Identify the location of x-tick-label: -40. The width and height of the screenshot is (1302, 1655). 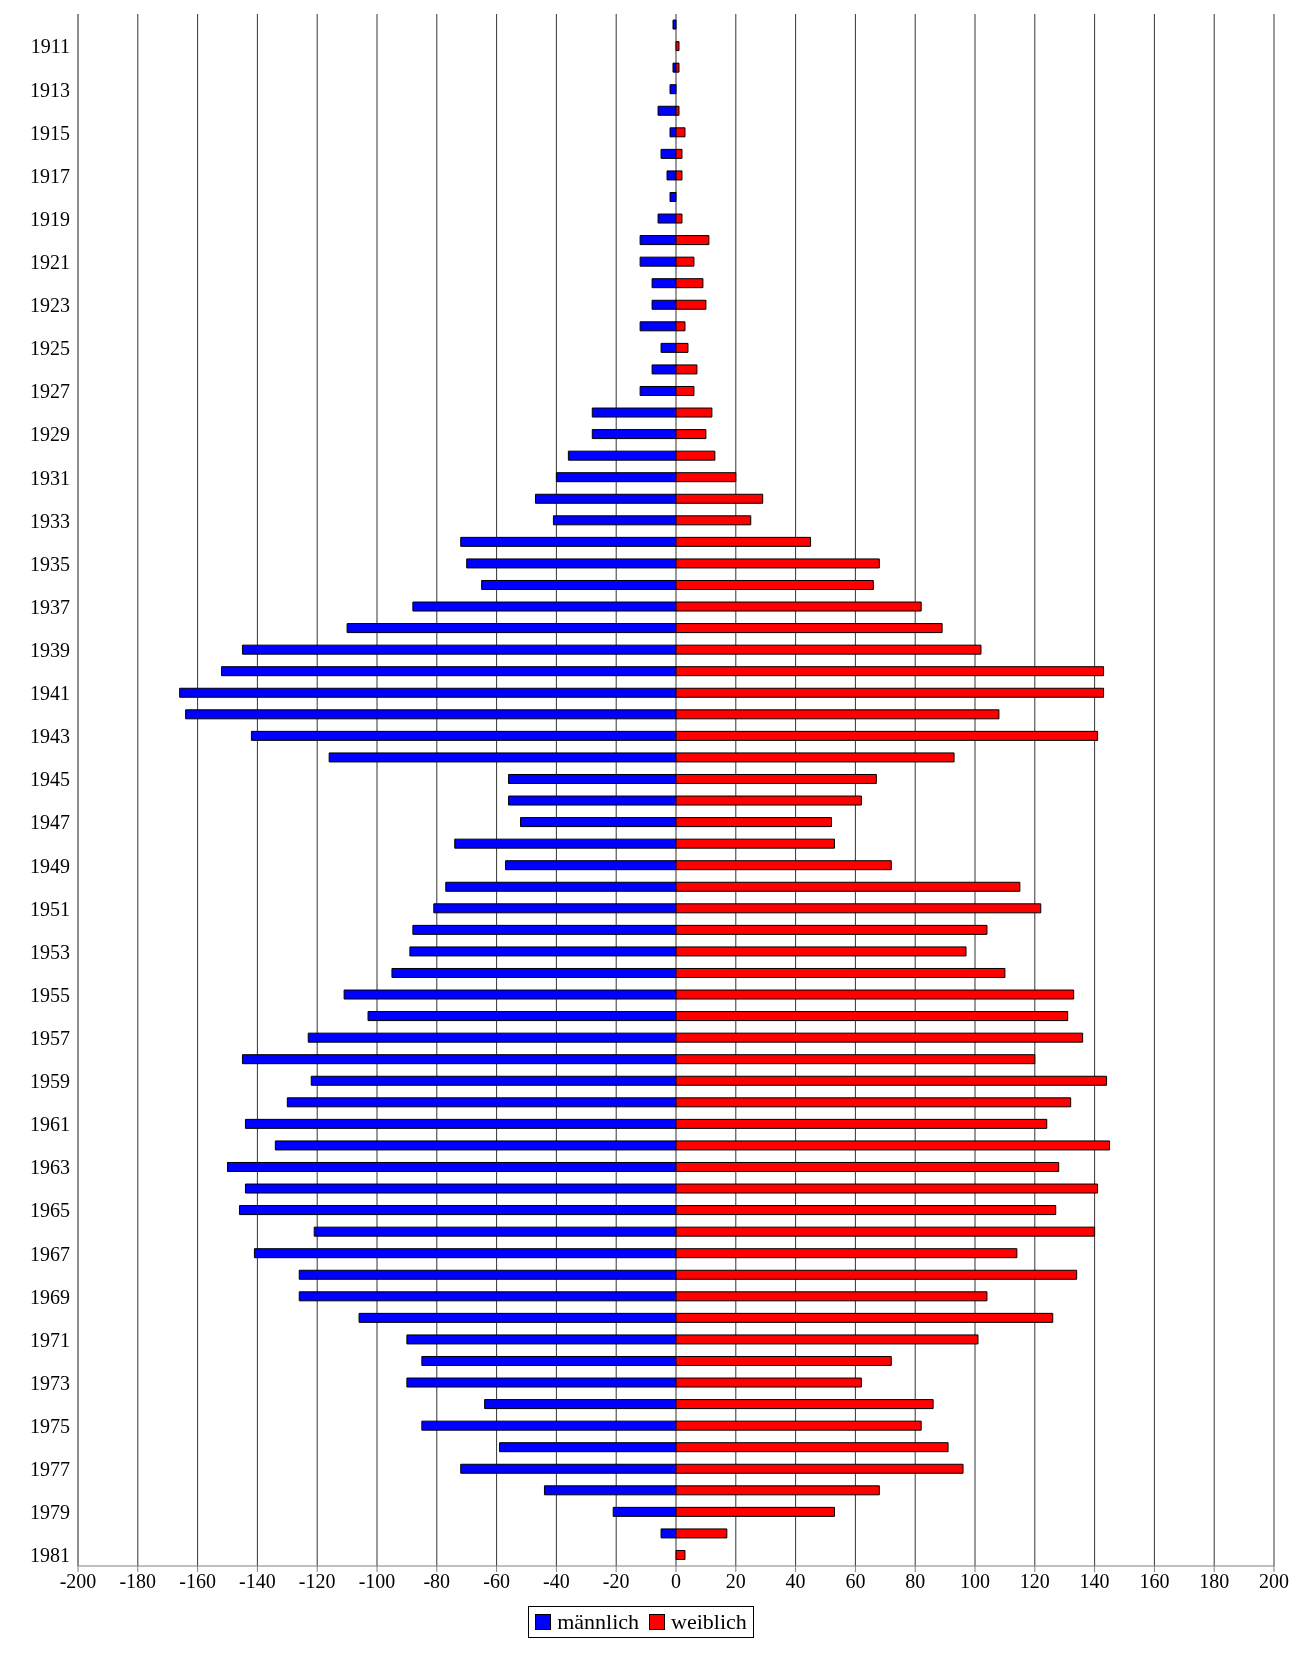
(556, 1581).